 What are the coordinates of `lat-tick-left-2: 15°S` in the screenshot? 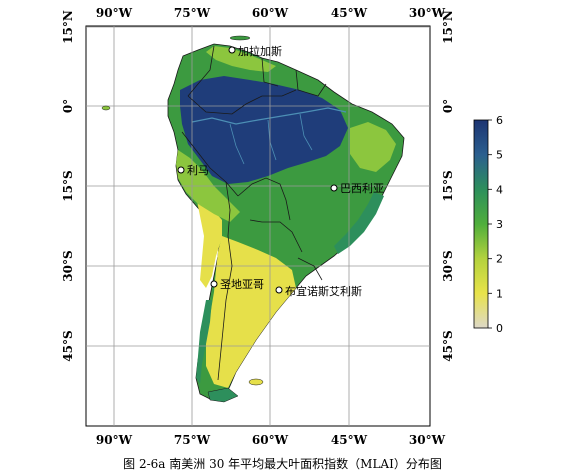 It's located at (68, 185).